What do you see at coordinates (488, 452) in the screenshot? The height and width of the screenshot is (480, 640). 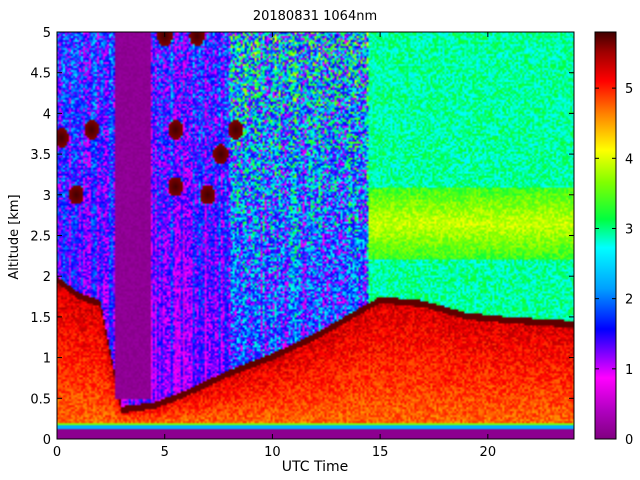 I see `x-tick-label: 20` at bounding box center [488, 452].